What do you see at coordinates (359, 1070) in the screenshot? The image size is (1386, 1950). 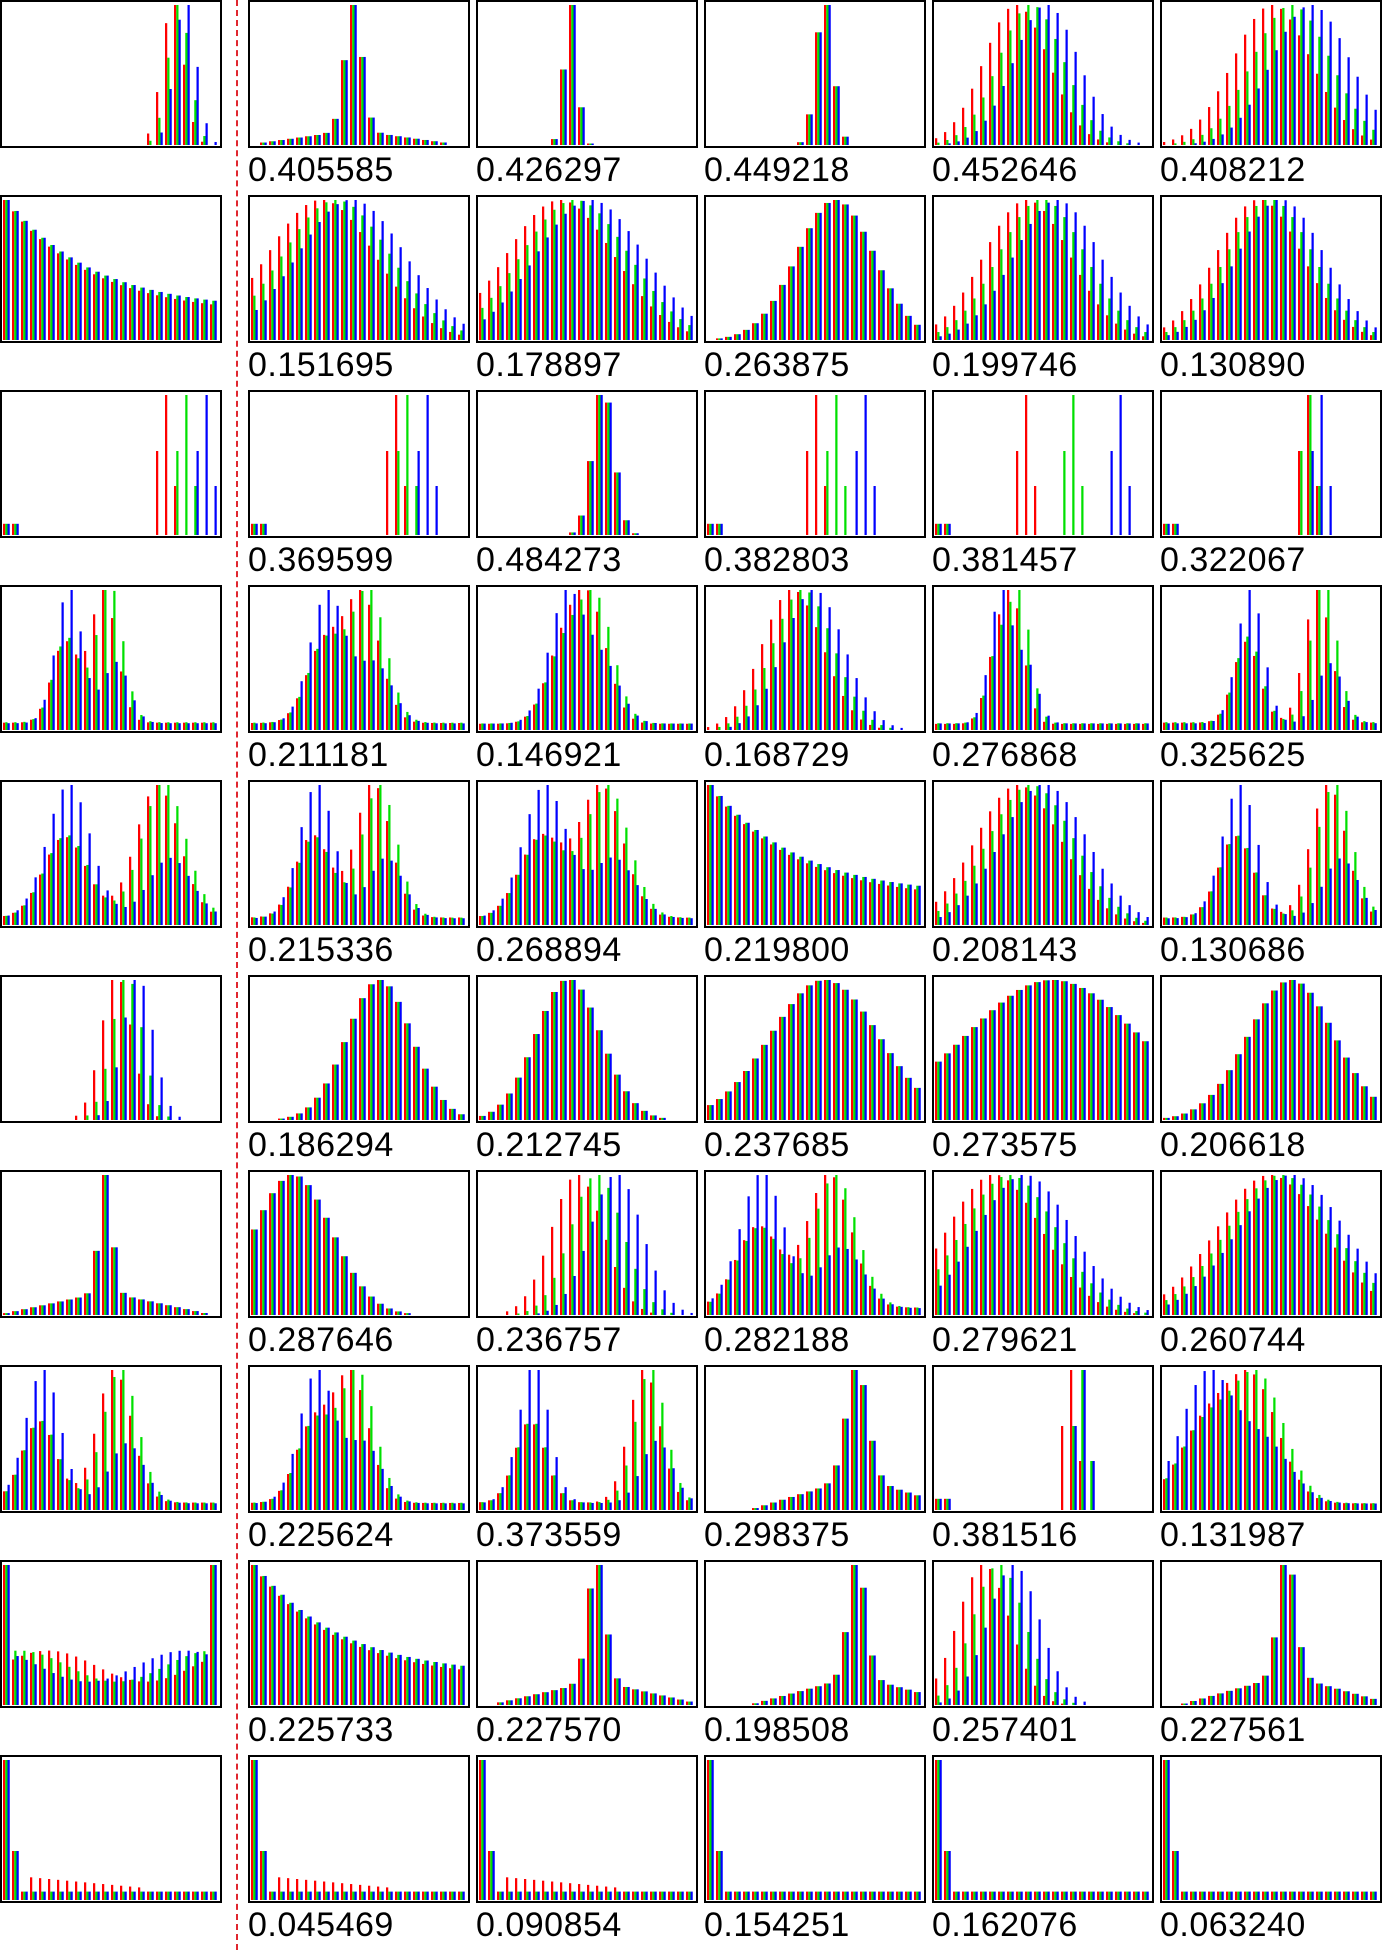 I see `result-histogram: 0.186294` at bounding box center [359, 1070].